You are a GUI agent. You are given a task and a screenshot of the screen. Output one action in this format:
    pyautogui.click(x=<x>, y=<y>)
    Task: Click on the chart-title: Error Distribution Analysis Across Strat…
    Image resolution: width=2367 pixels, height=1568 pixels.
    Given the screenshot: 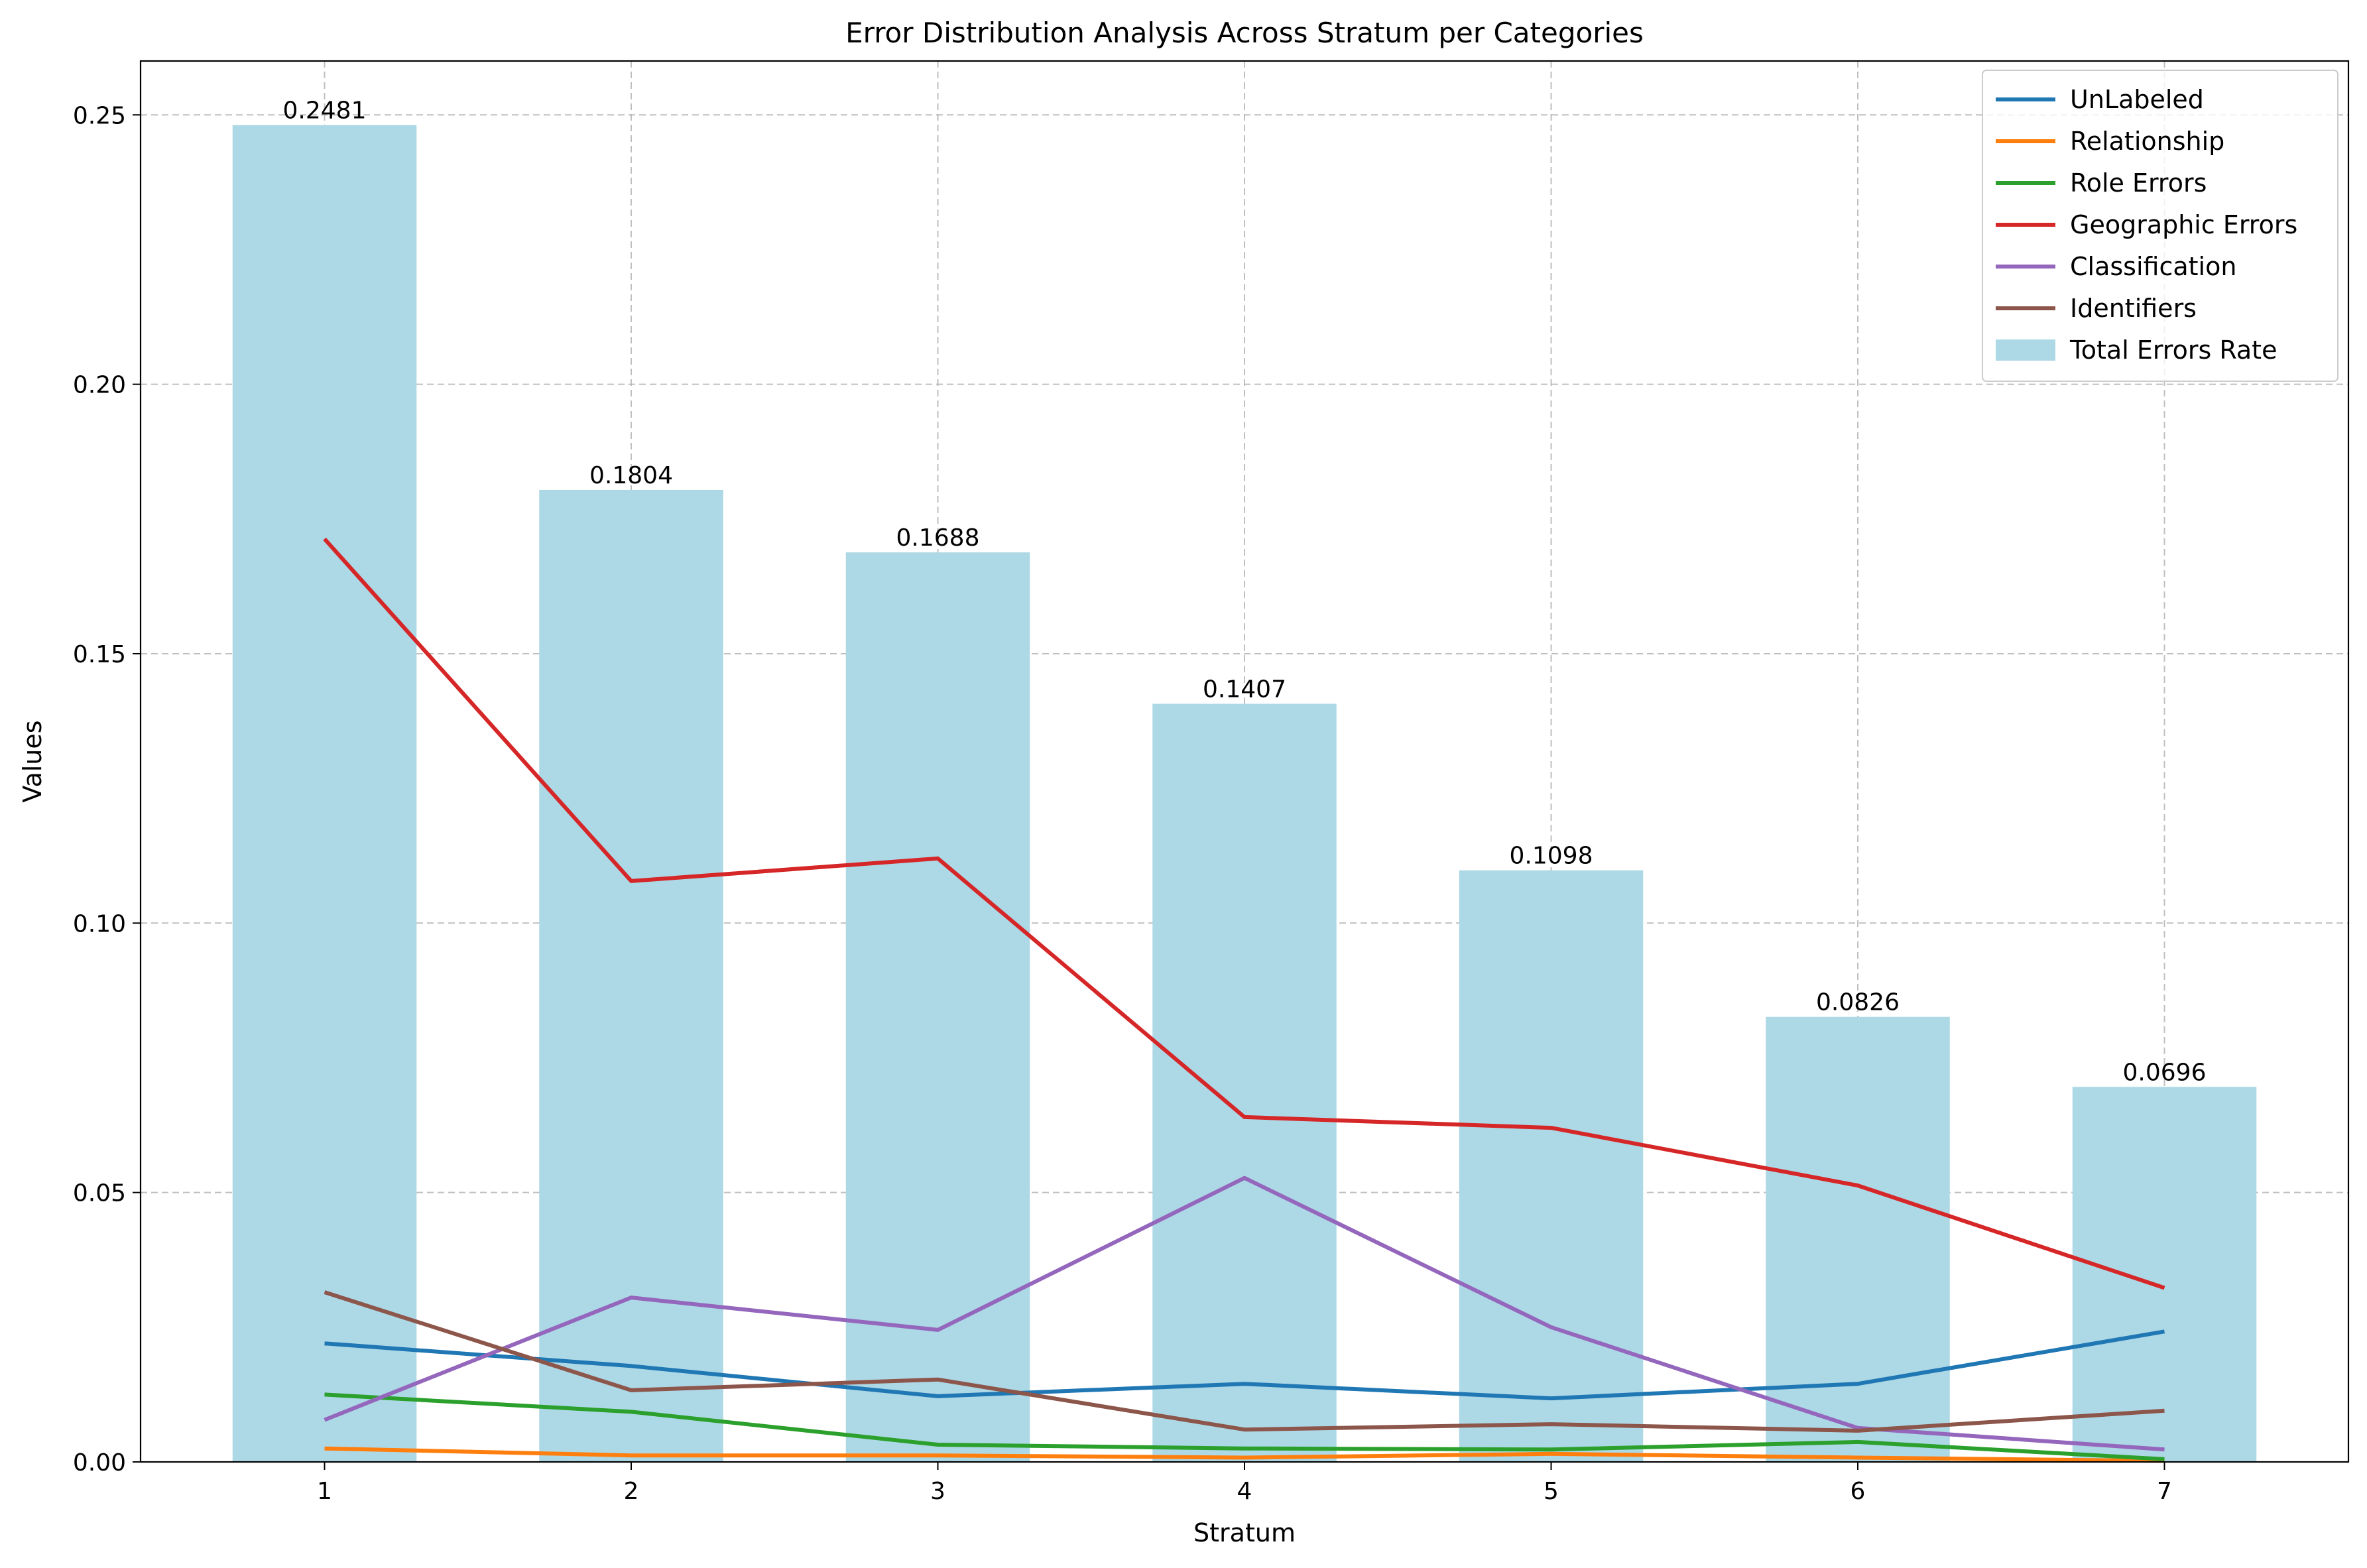 What is the action you would take?
    pyautogui.click(x=1244, y=33)
    